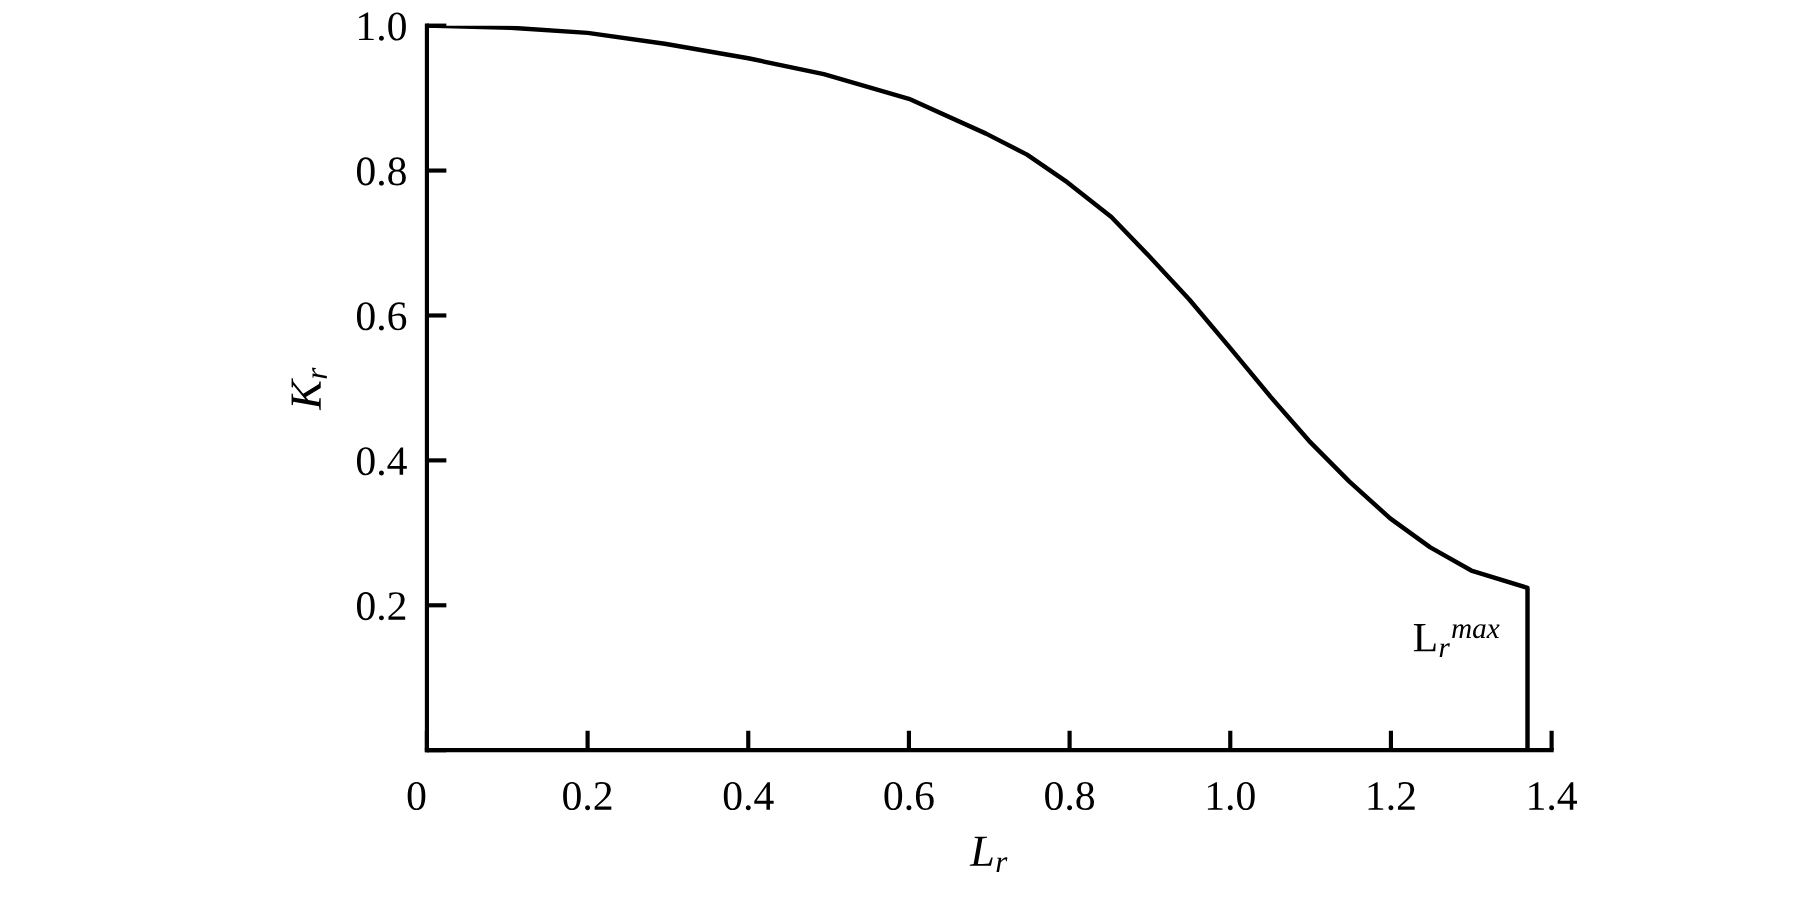 The width and height of the screenshot is (1819, 916). I want to click on y-tick-label: 0.2, so click(381, 606).